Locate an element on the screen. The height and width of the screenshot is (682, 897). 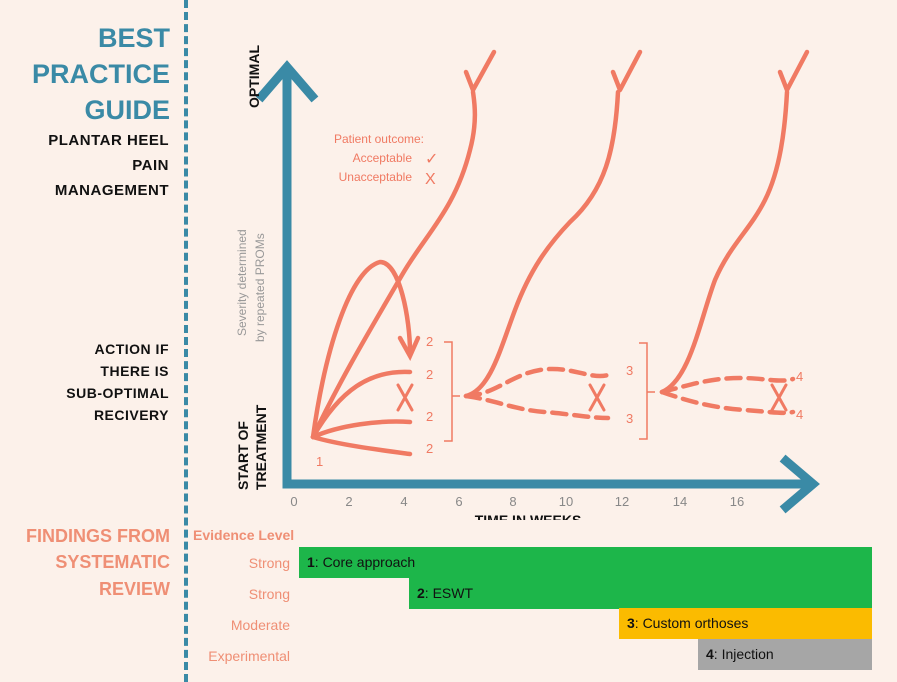
bar-number: 3 is located at coordinates (631, 623).